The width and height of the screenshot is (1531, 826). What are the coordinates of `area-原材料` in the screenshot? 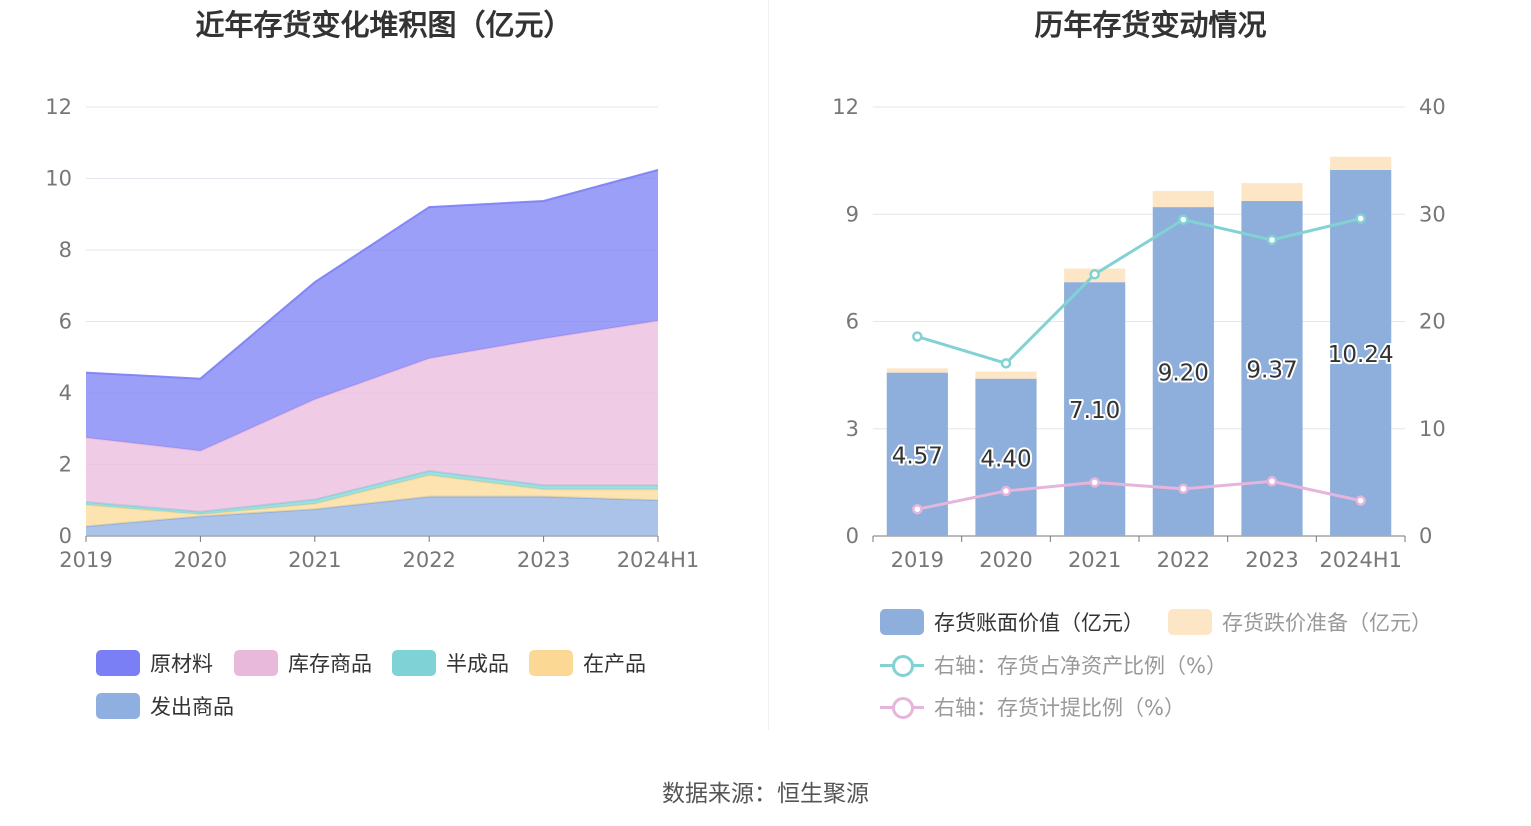 It's located at (372, 310).